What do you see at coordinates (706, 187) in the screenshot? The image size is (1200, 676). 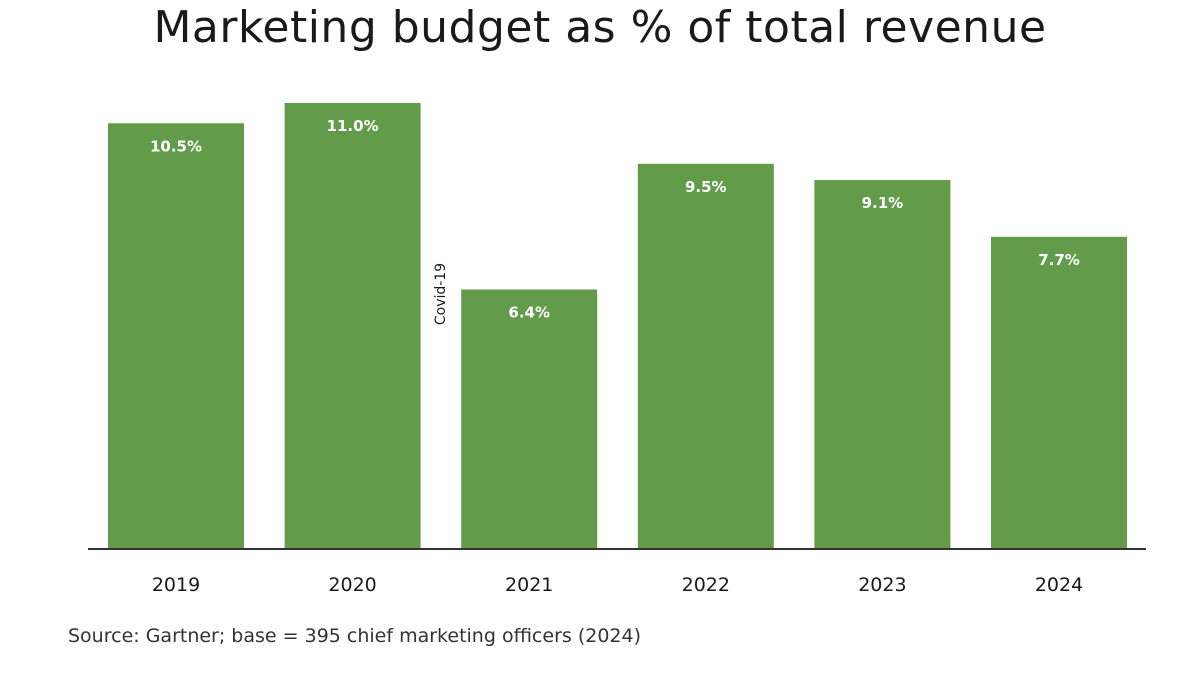 I see `value-label-2022: 9.5%` at bounding box center [706, 187].